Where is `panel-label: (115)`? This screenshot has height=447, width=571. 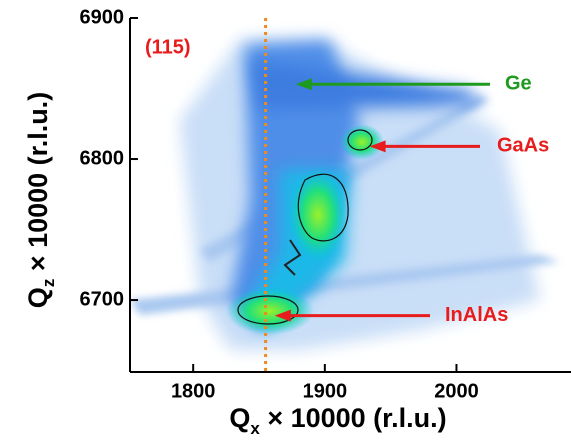 panel-label: (115) is located at coordinates (168, 47).